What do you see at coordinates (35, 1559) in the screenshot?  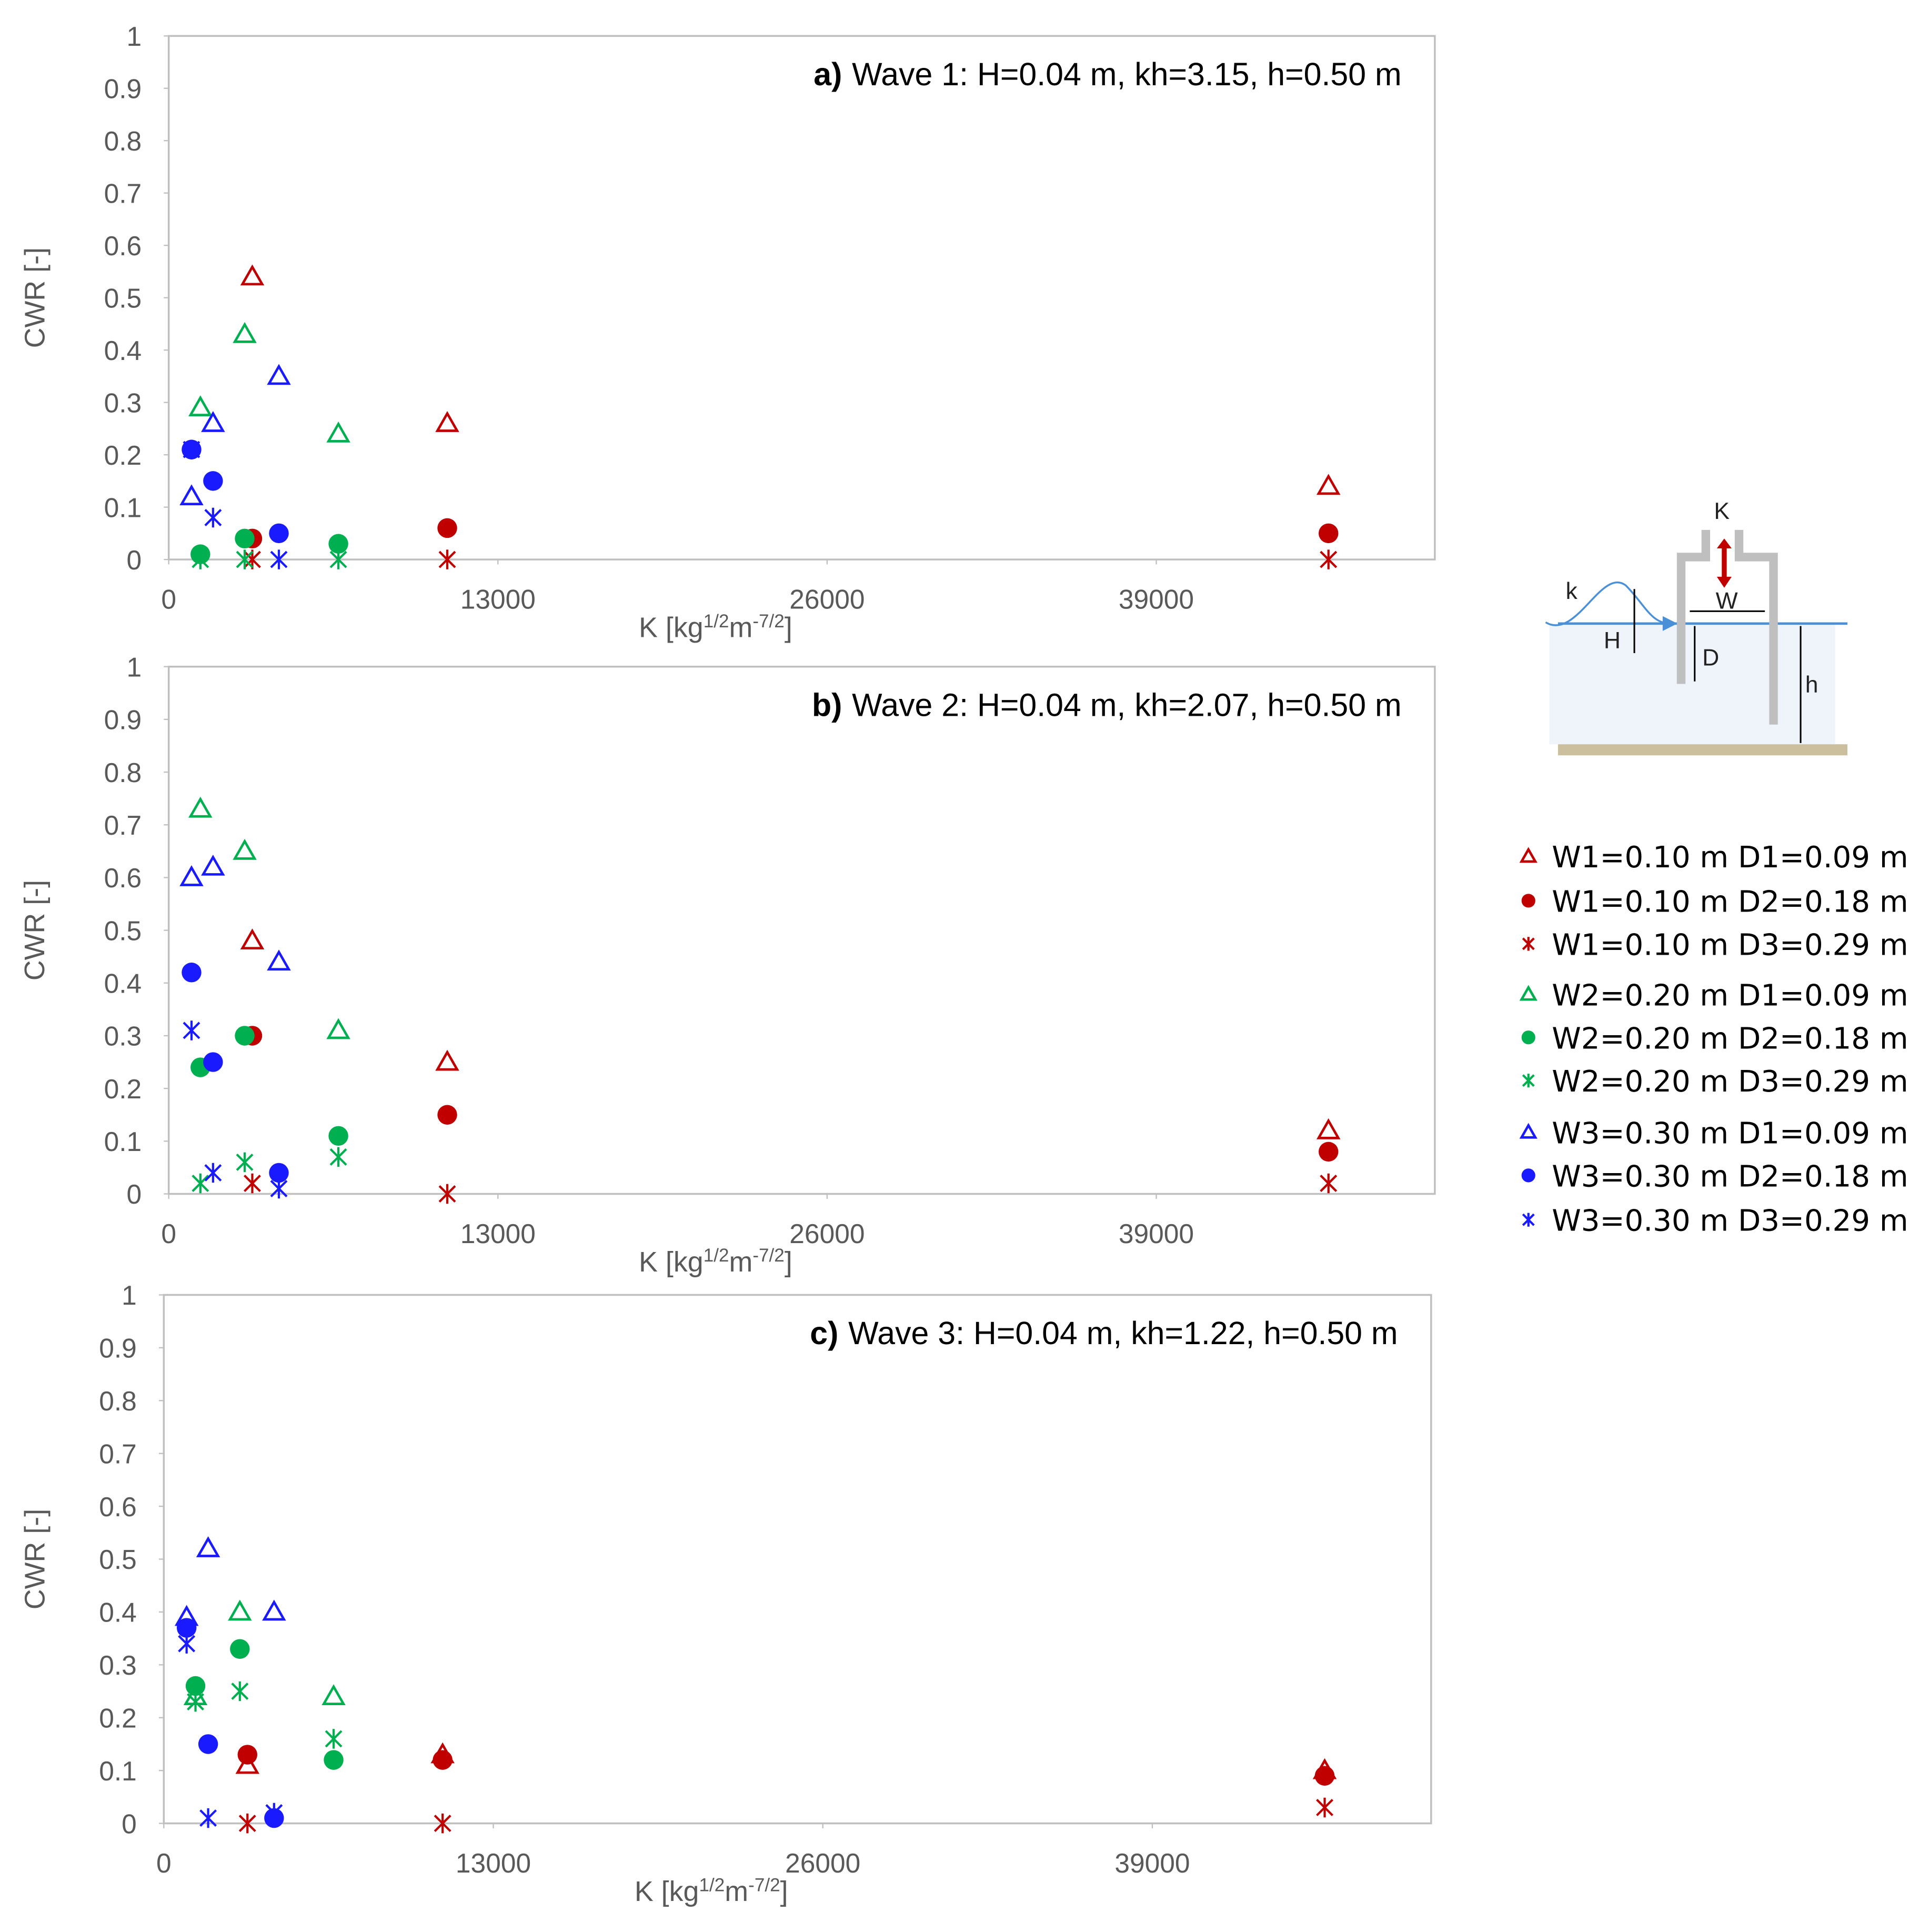 I see `y-axis-label: CWR [-]` at bounding box center [35, 1559].